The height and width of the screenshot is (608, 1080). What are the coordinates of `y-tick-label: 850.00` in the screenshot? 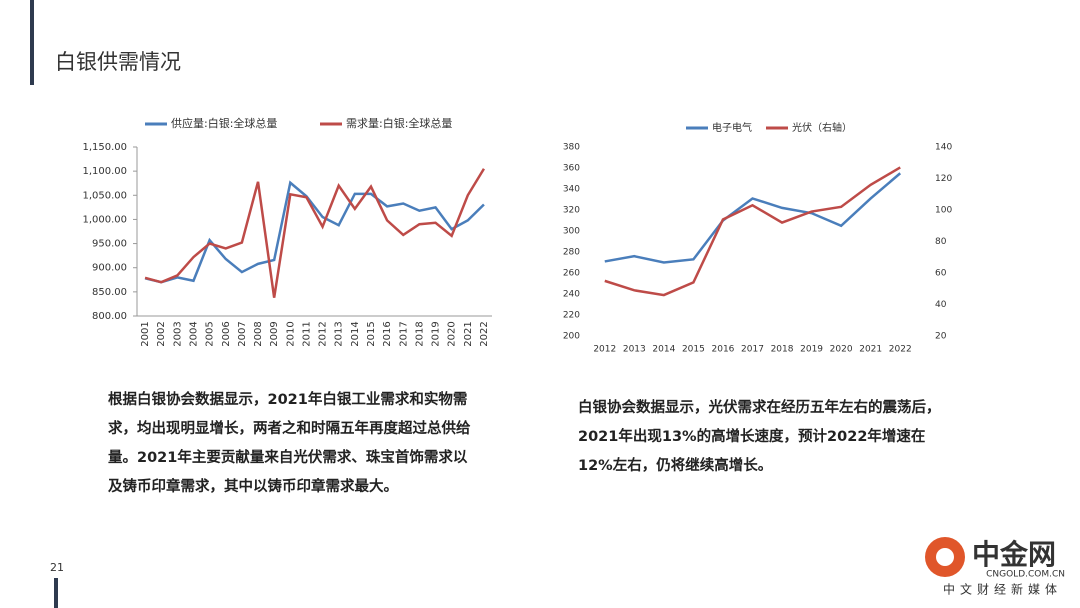 It's located at (109, 292).